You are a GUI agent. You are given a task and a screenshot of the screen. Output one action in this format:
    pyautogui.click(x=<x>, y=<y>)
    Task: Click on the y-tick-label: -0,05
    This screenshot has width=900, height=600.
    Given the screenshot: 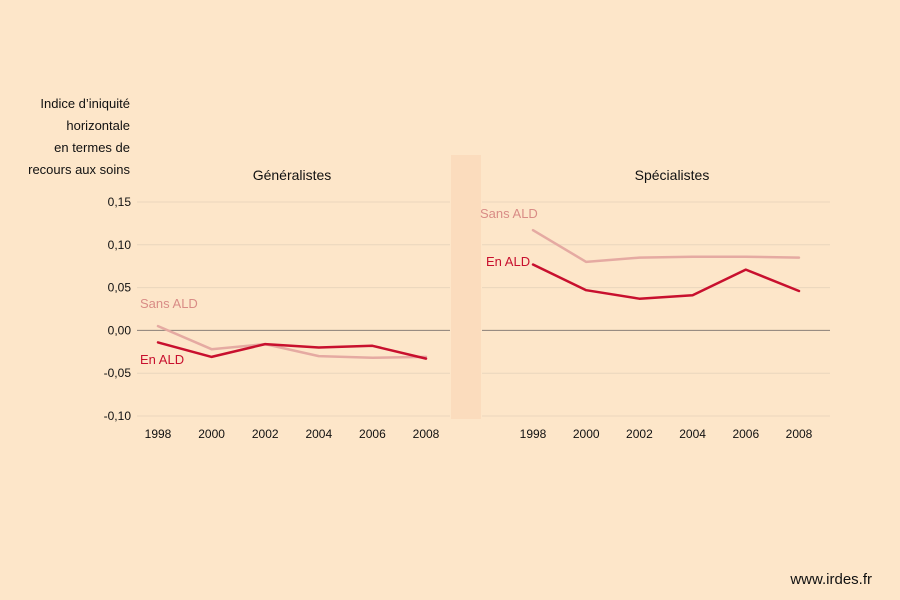 What is the action you would take?
    pyautogui.click(x=118, y=373)
    